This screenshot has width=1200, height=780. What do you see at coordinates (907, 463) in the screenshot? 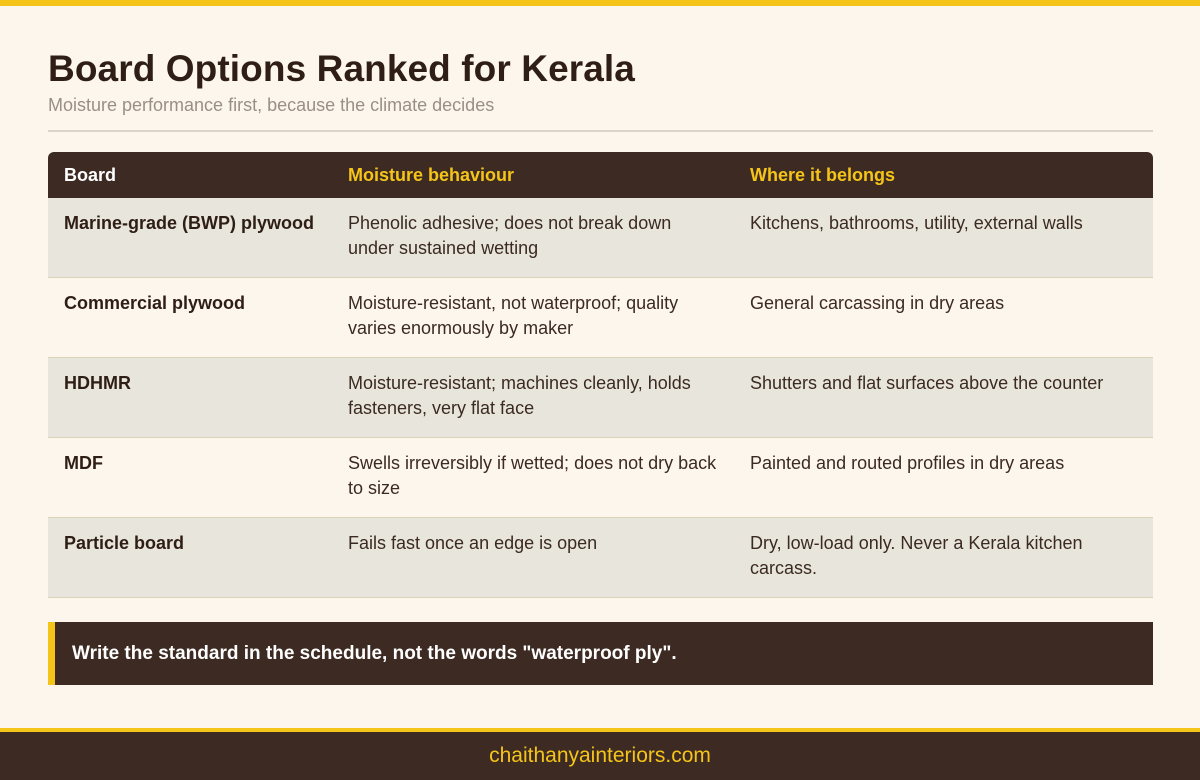
I see `cell-belongs: Painted and routed profiles in dry areas` at bounding box center [907, 463].